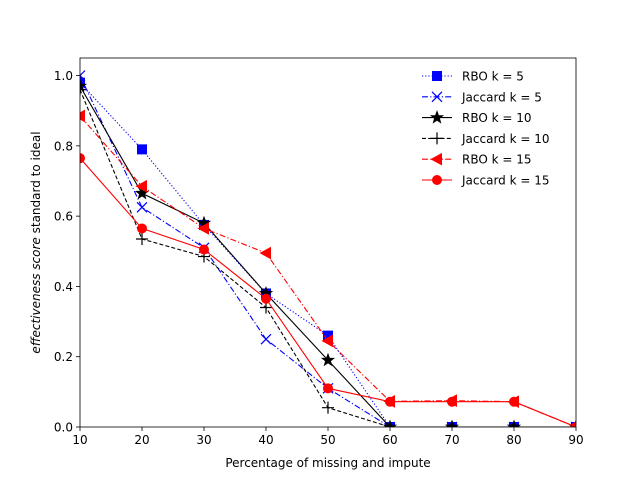 The height and width of the screenshot is (480, 640). Describe the element at coordinates (505, 181) in the screenshot. I see `legend-label: Jaccard k = 15` at that location.